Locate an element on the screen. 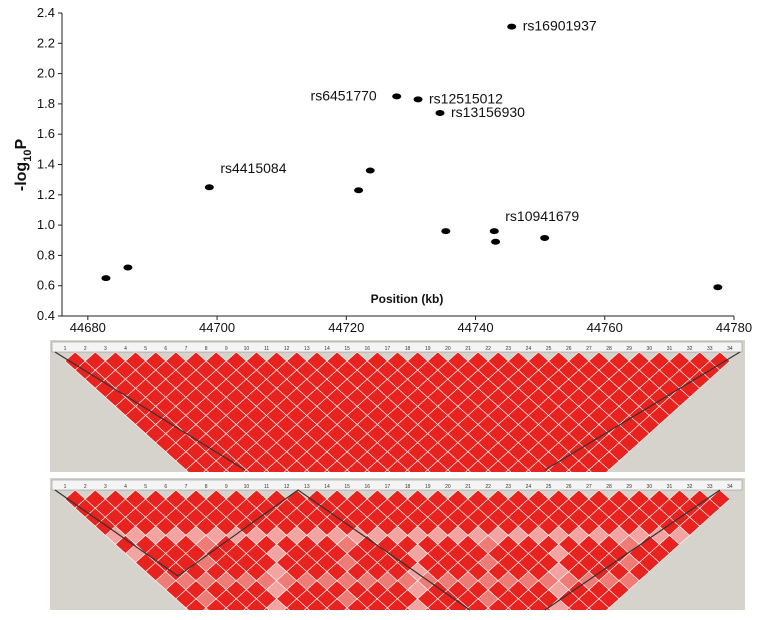  y-tick-label: 0.6 is located at coordinates (46, 285).